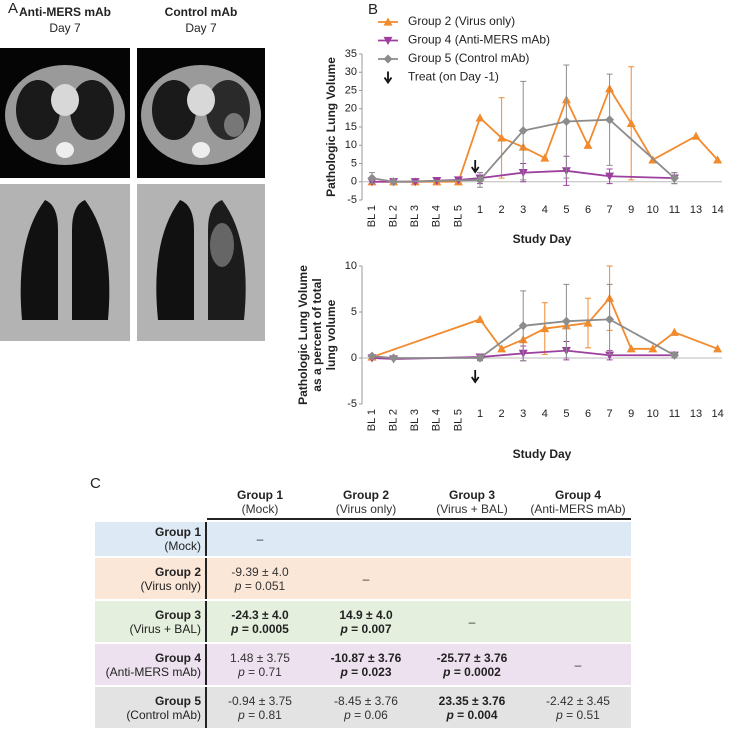  What do you see at coordinates (260, 657) in the screenshot?
I see `estimate: 1.48 ± 3.75` at bounding box center [260, 657].